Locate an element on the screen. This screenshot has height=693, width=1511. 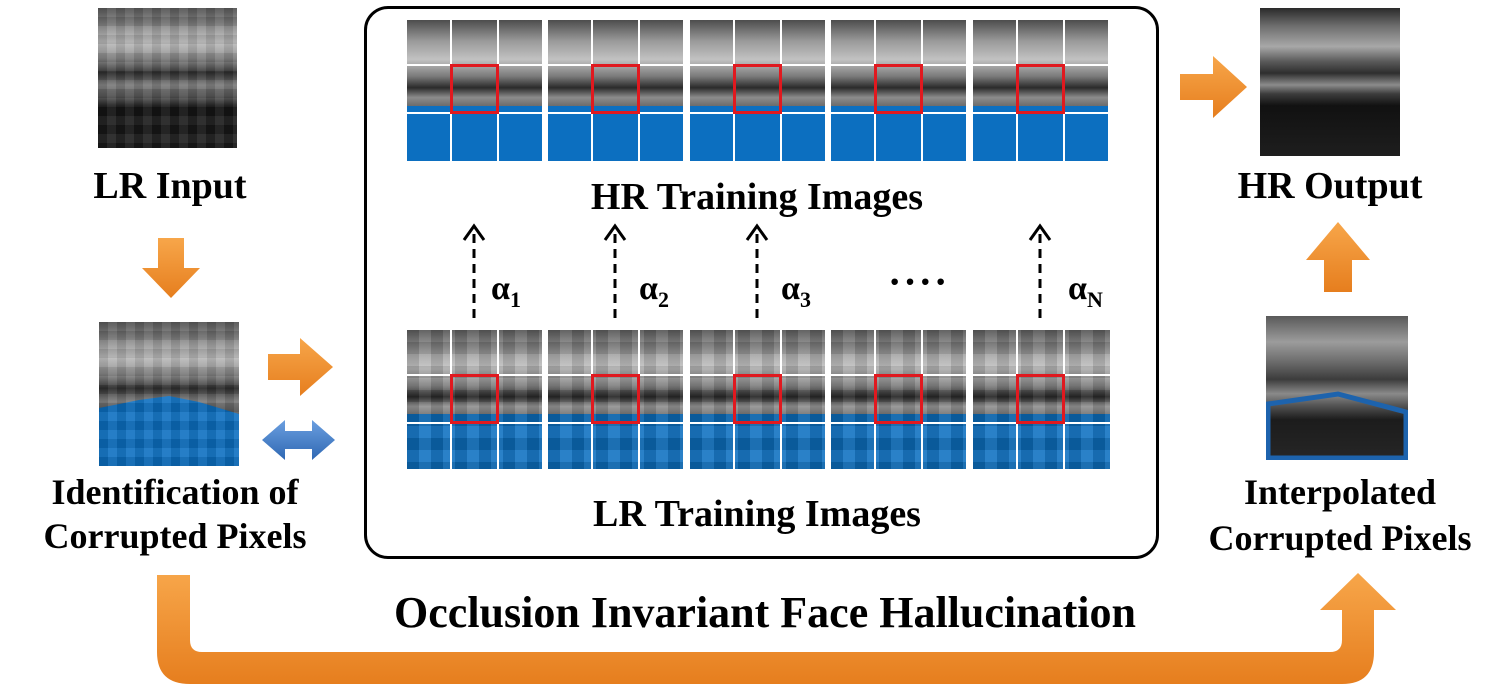
arrow-right-top is located at coordinates (1213, 87).